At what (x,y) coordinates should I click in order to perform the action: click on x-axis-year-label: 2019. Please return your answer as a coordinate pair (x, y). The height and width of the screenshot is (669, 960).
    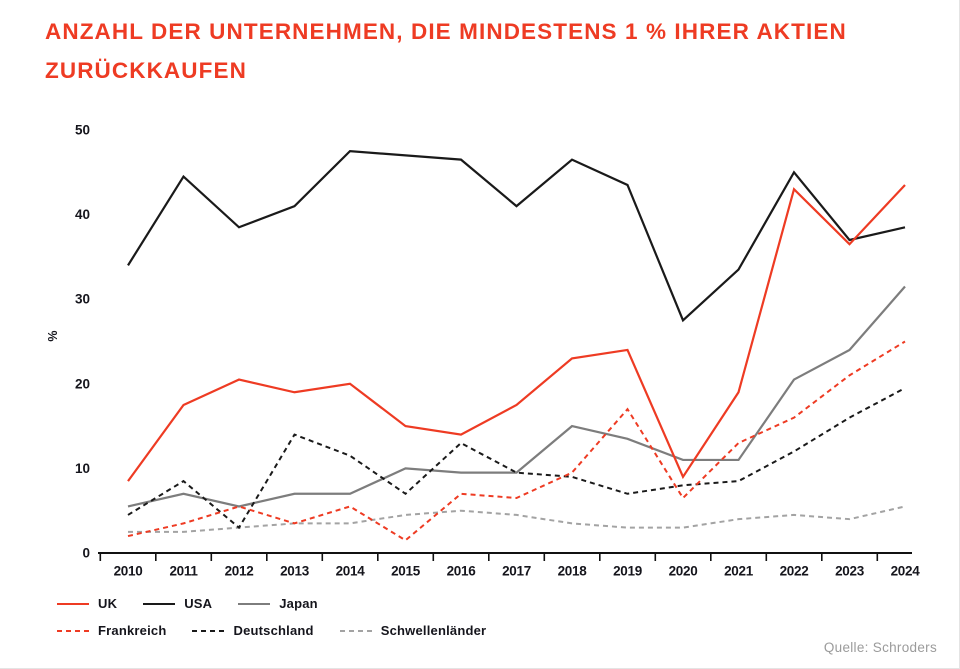
    Looking at the image, I should click on (627, 571).